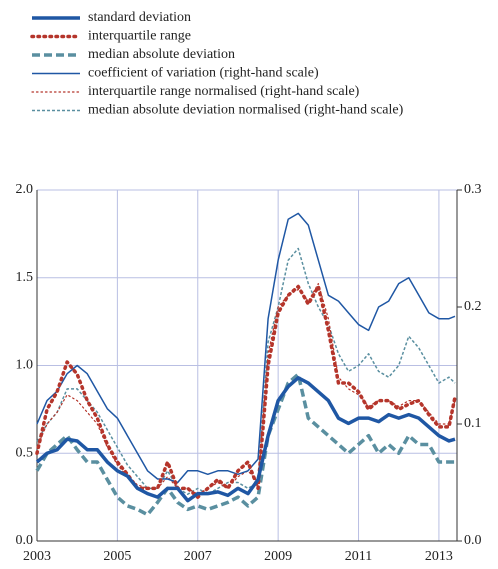 The height and width of the screenshot is (569, 498). What do you see at coordinates (117, 556) in the screenshot?
I see `x-tick-label: 2005` at bounding box center [117, 556].